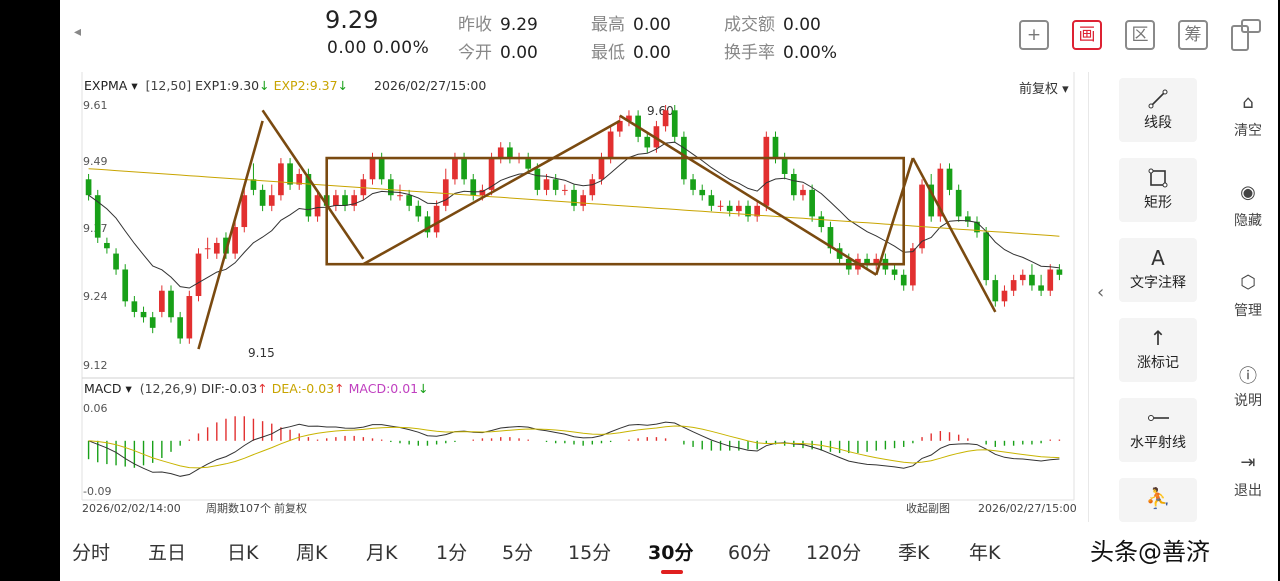 This screenshot has width=1280, height=581. Describe the element at coordinates (750, 553) in the screenshot. I see `tab-60min: 60分` at that location.